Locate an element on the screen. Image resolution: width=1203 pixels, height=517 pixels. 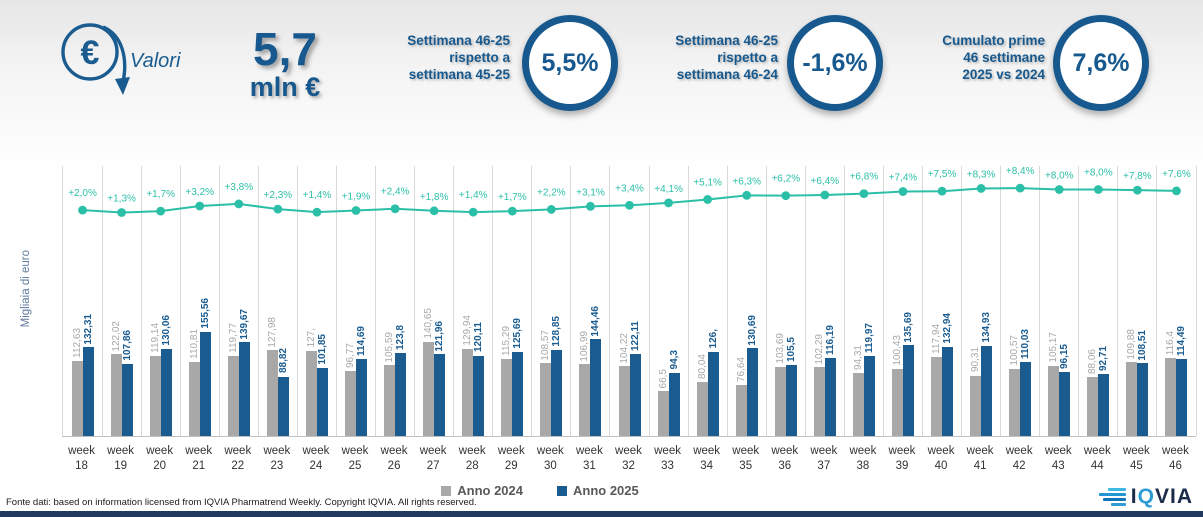
growth-percent-label: +2,2% is located at coordinates (551, 192).